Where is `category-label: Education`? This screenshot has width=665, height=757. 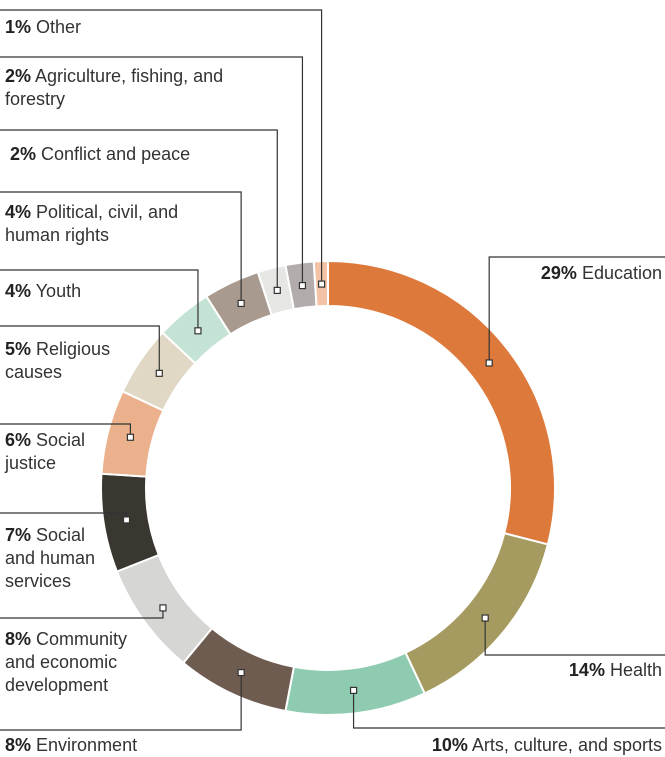
category-label: Education is located at coordinates (621, 273).